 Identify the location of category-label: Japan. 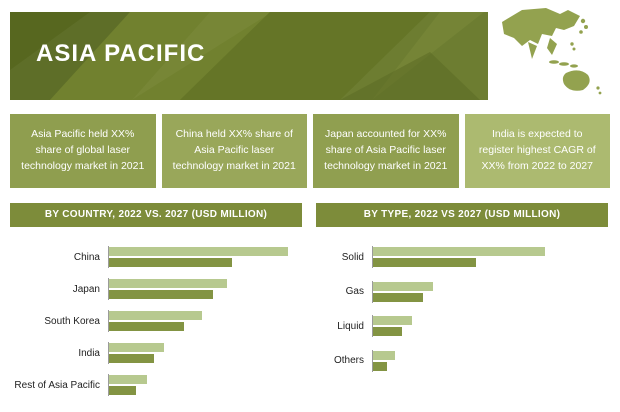
(86, 289).